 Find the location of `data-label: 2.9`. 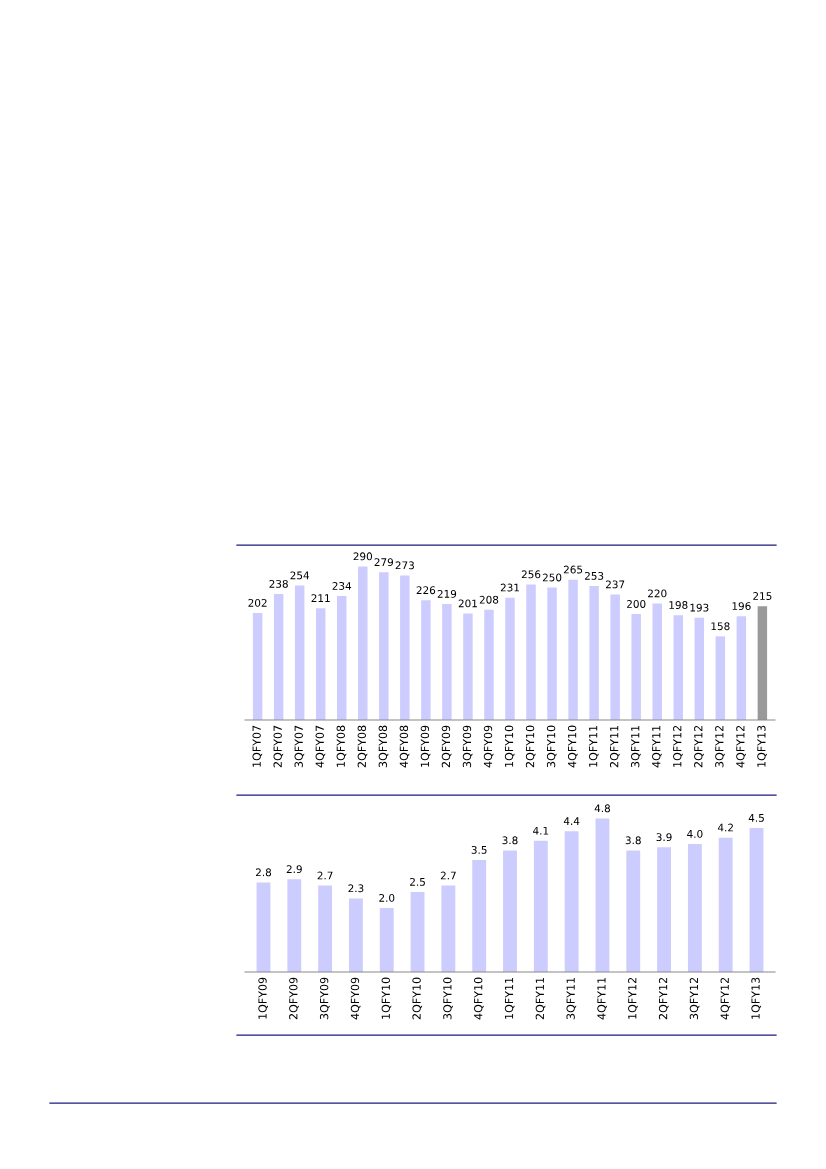

data-label: 2.9 is located at coordinates (294, 869).